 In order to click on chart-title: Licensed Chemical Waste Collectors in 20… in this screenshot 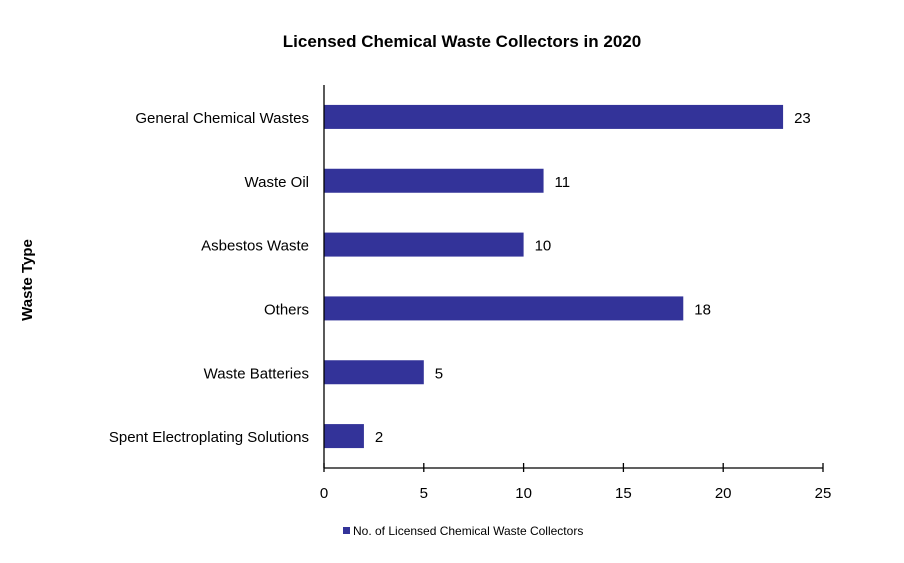, I will do `click(462, 41)`.